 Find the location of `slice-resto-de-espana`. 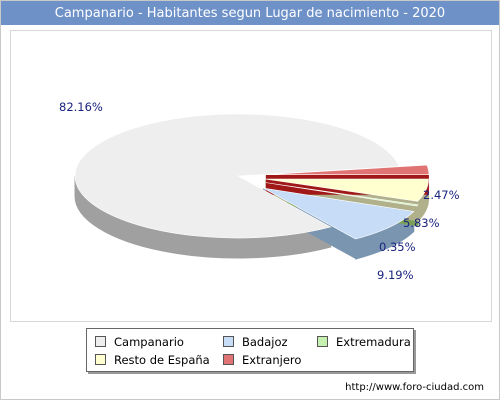

slice-resto-de-espana is located at coordinates (347, 190).